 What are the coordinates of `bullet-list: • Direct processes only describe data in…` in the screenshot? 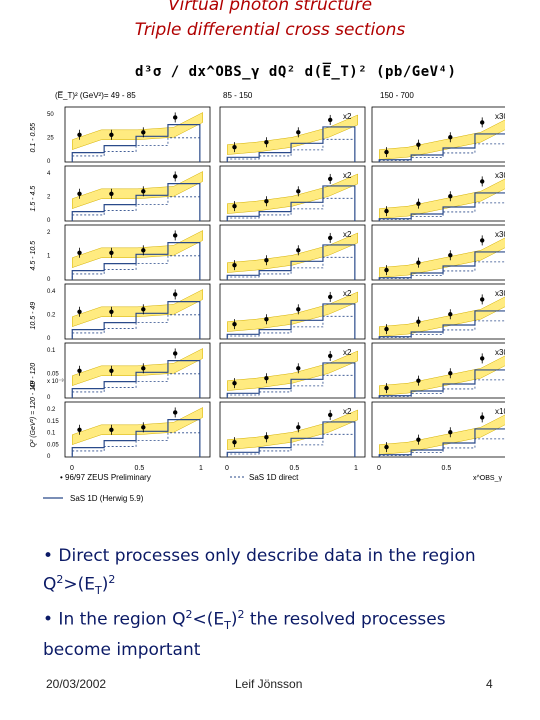 It's located at (278, 603).